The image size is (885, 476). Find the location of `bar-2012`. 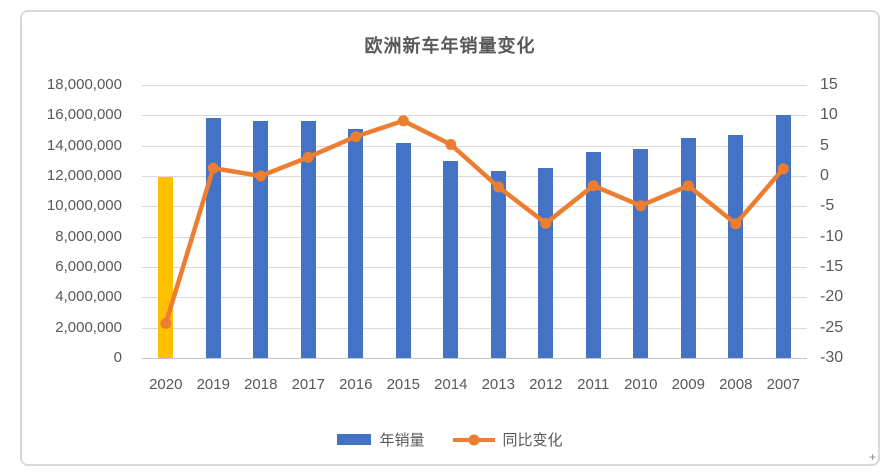

bar-2012 is located at coordinates (546, 263).